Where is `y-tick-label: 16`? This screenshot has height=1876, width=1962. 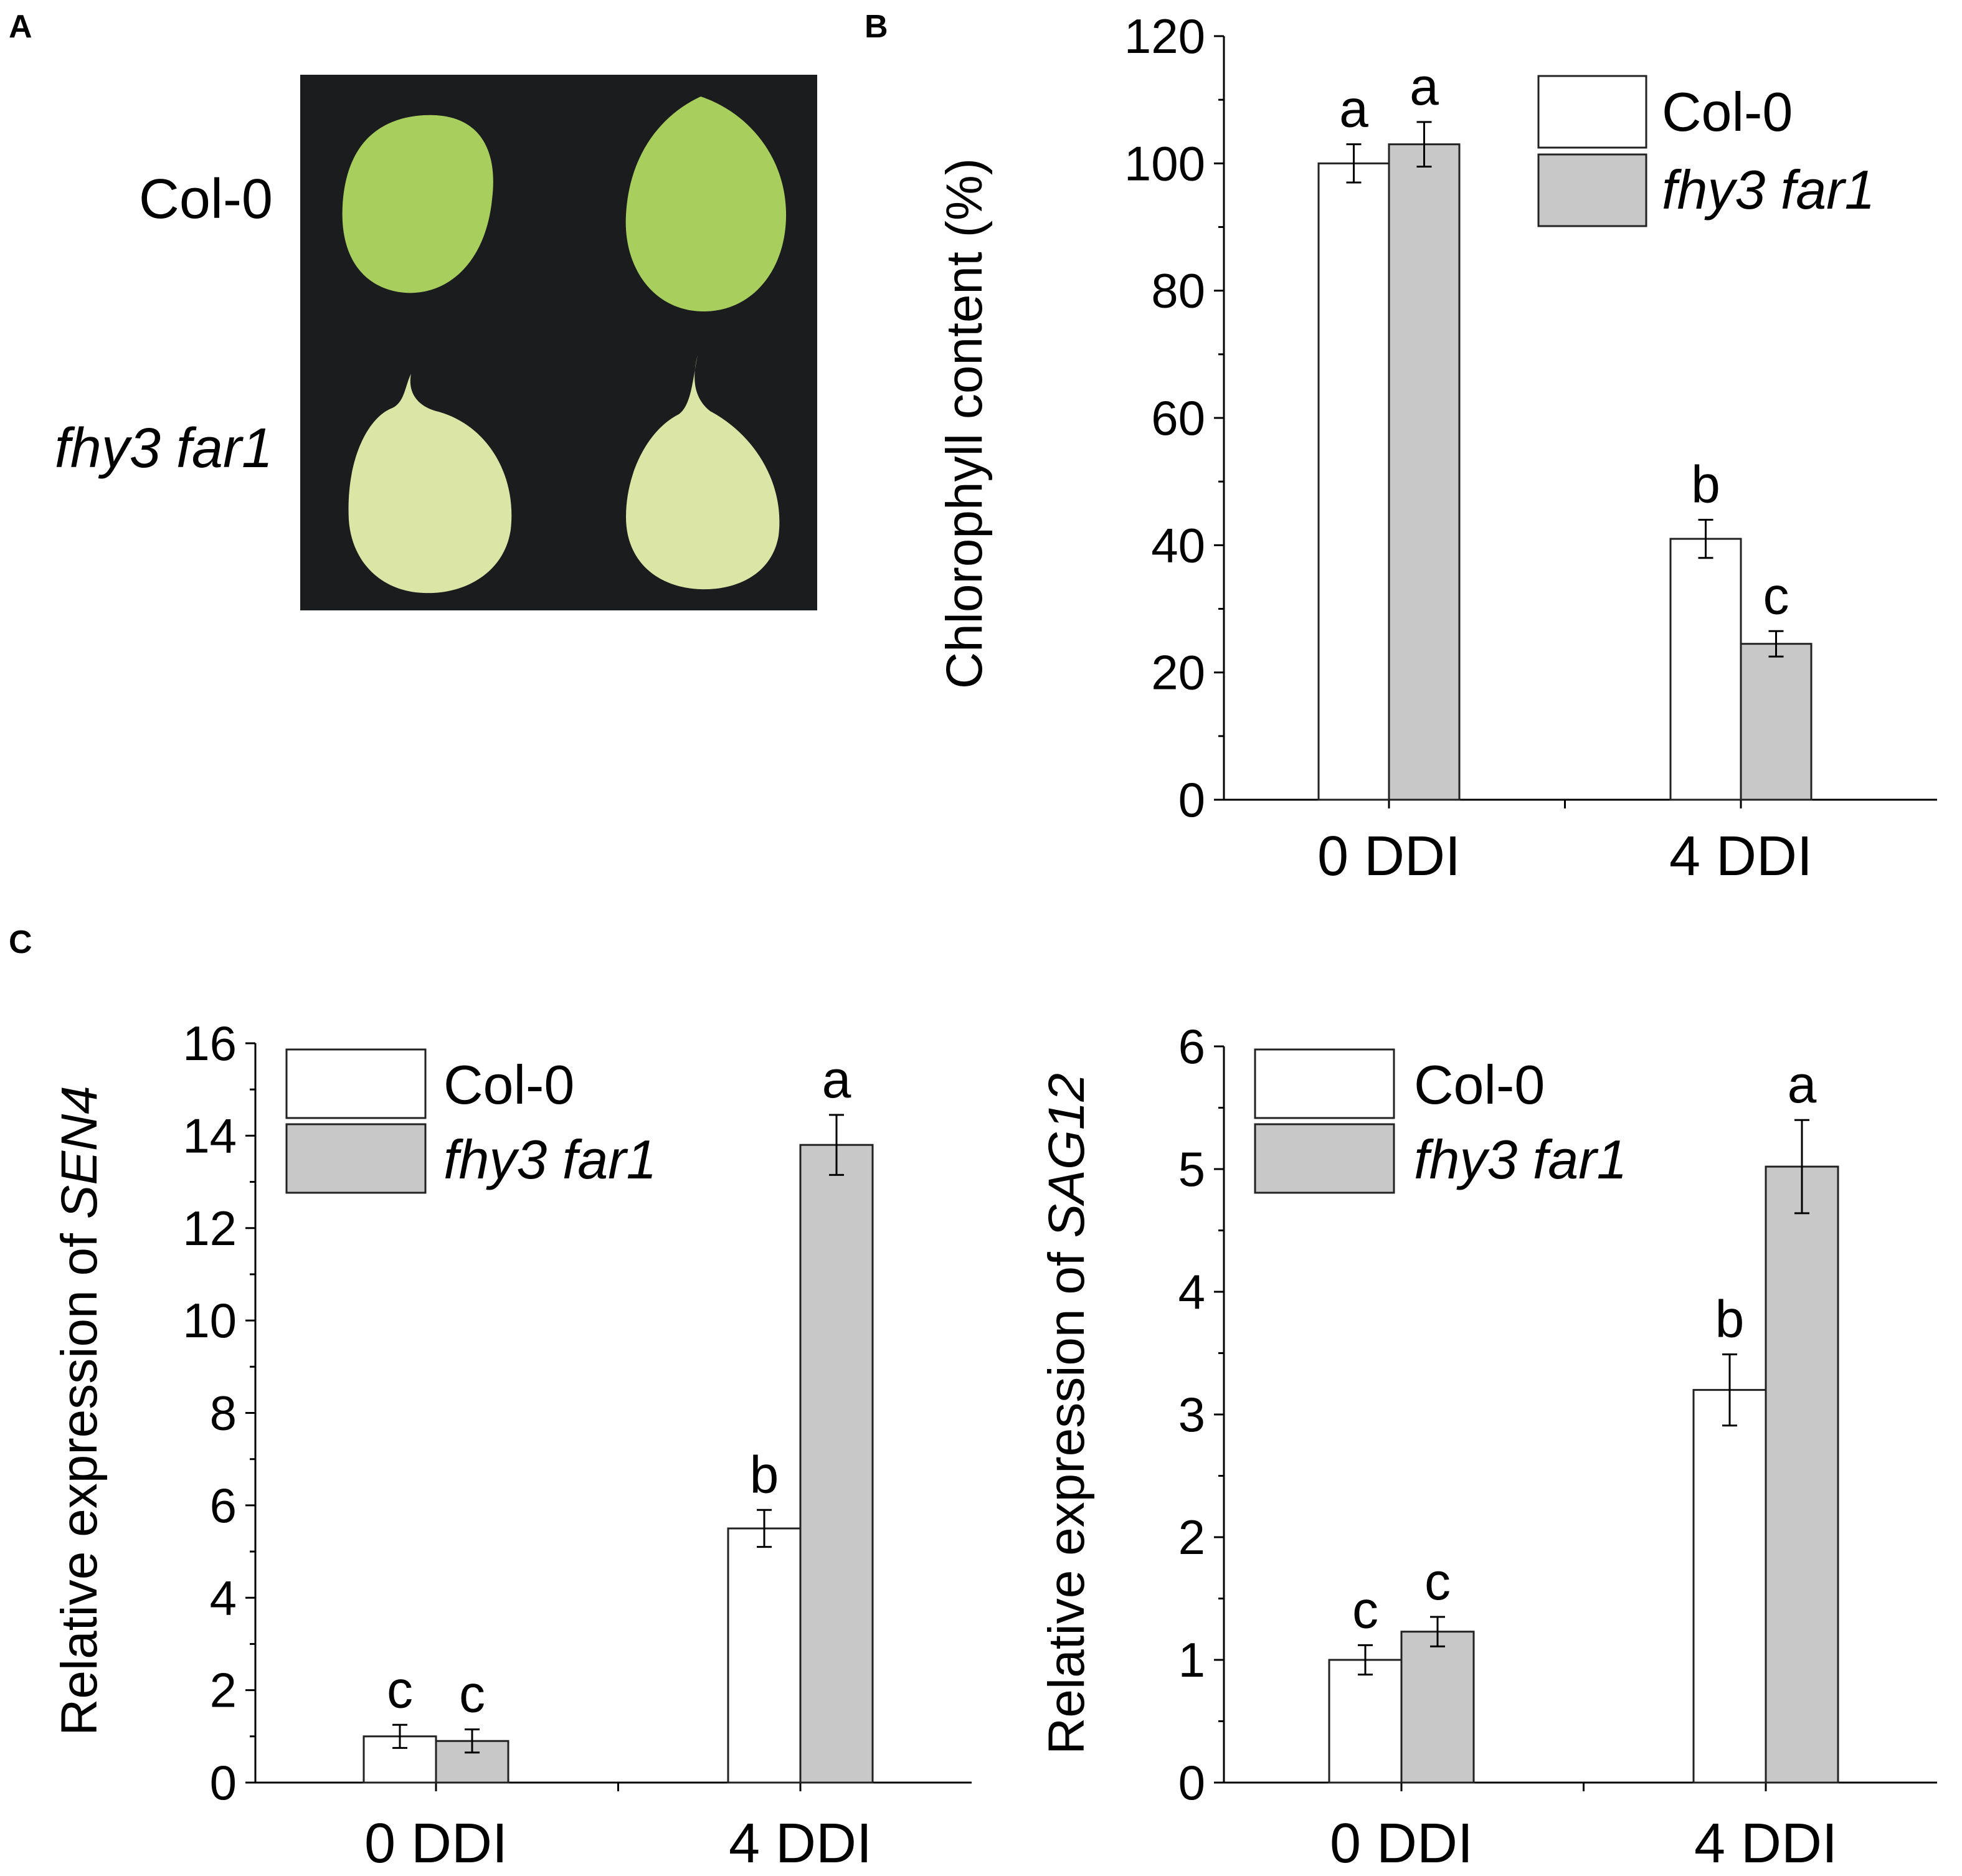 y-tick-label: 16 is located at coordinates (209, 1043).